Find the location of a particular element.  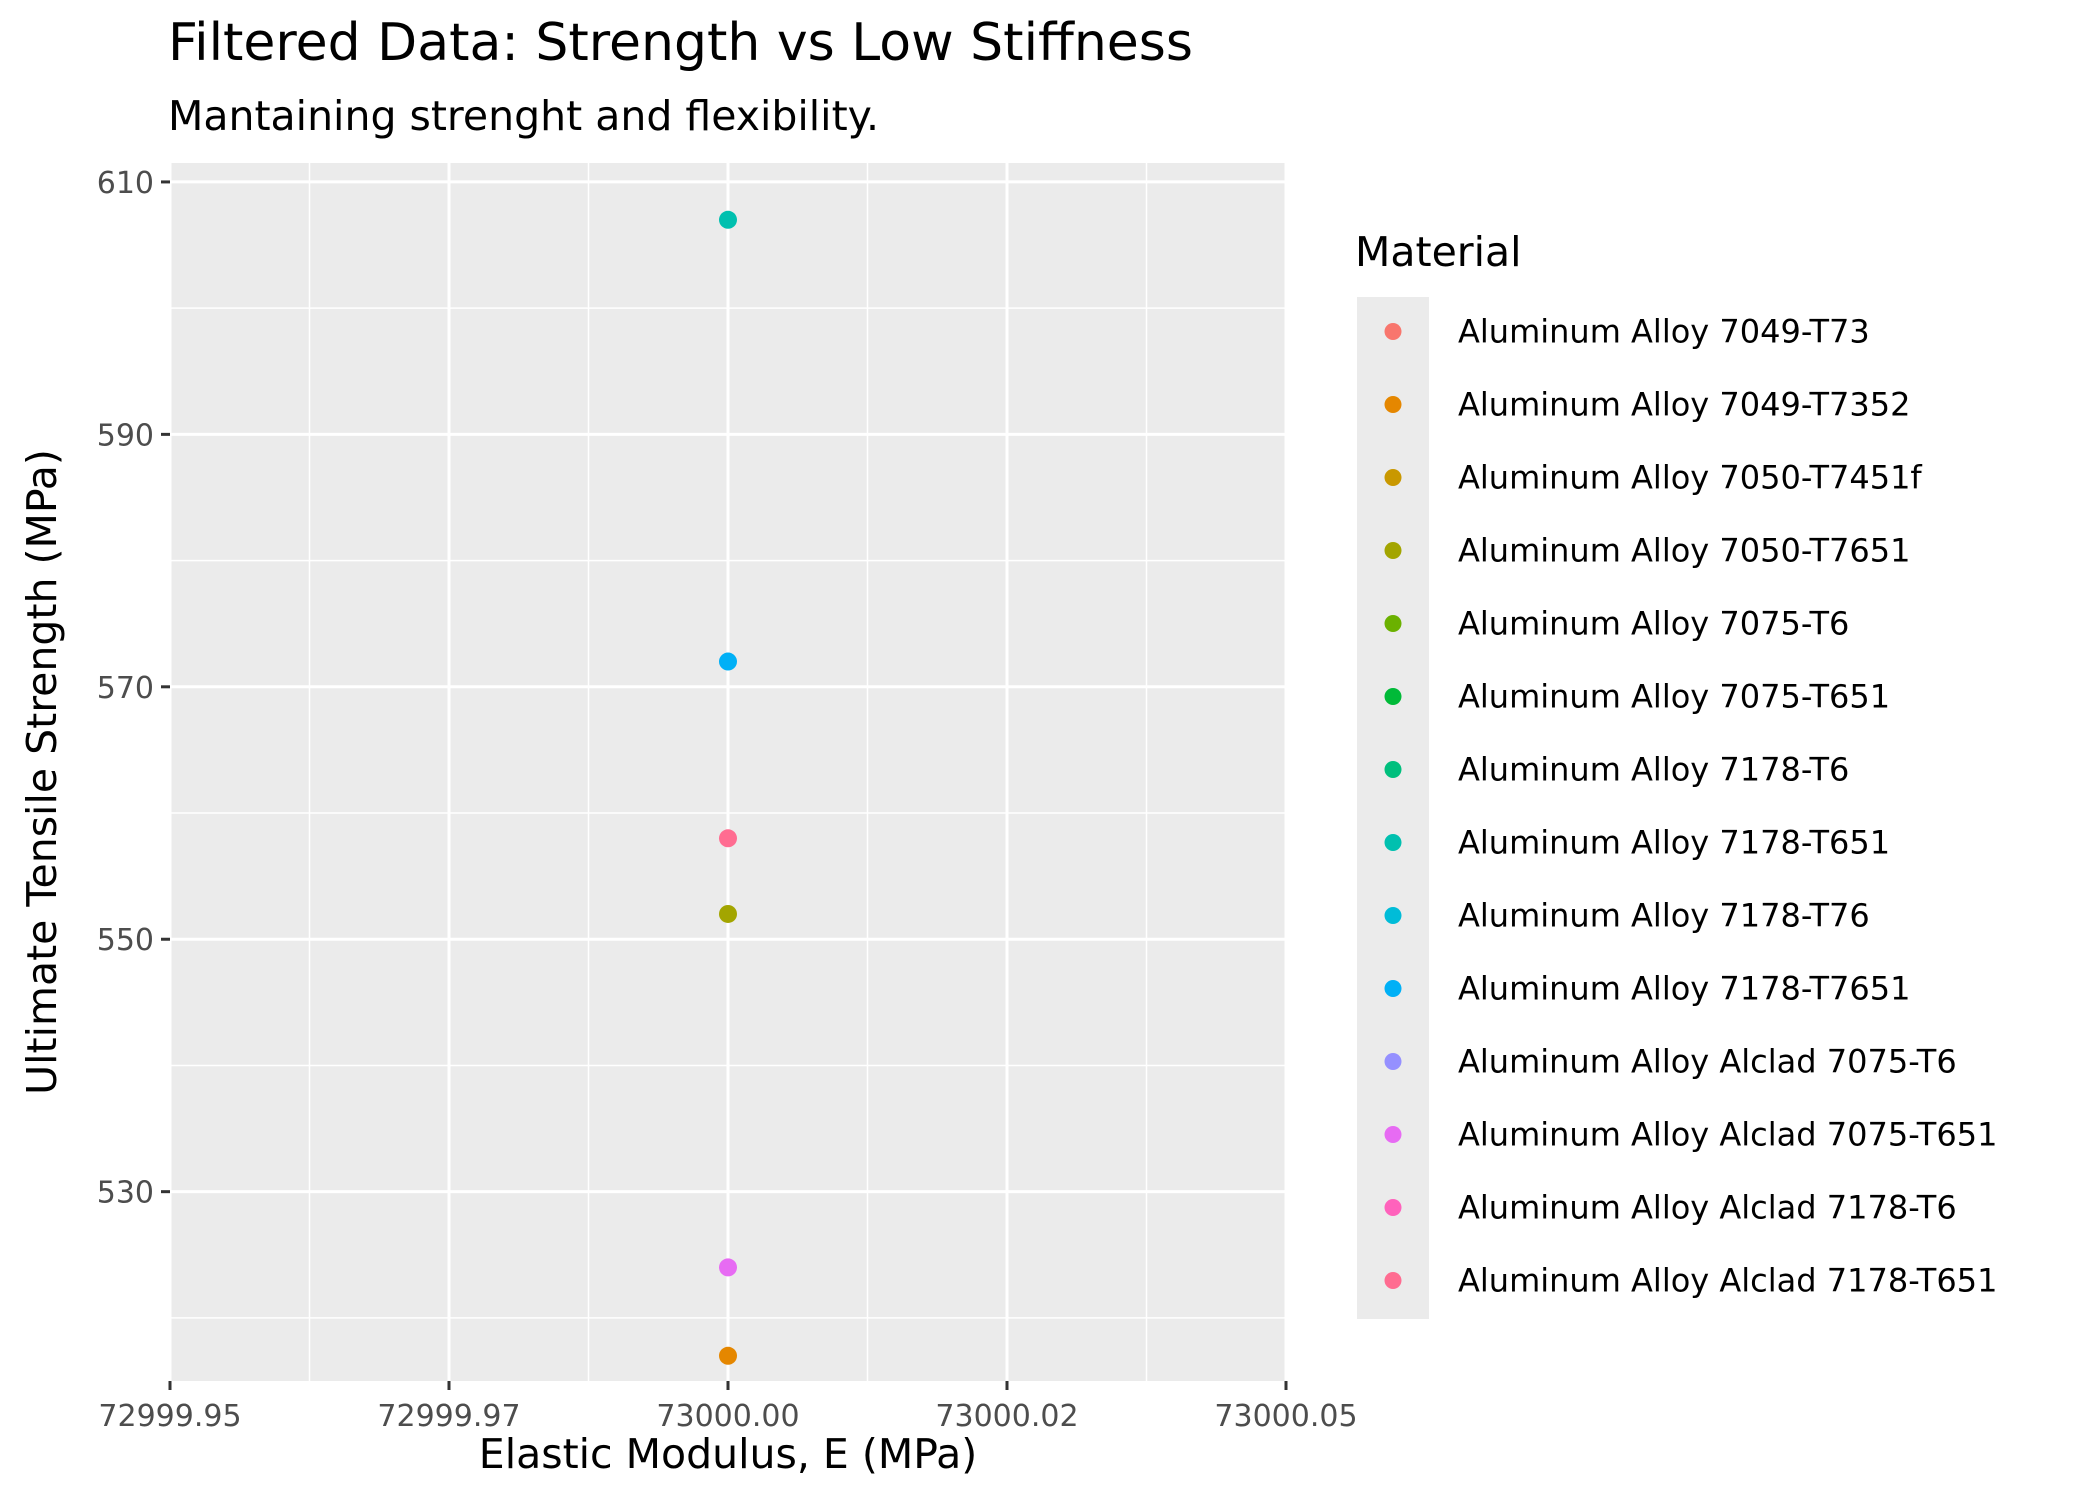

x-tick-label: 72999.95 is located at coordinates (169, 1416).